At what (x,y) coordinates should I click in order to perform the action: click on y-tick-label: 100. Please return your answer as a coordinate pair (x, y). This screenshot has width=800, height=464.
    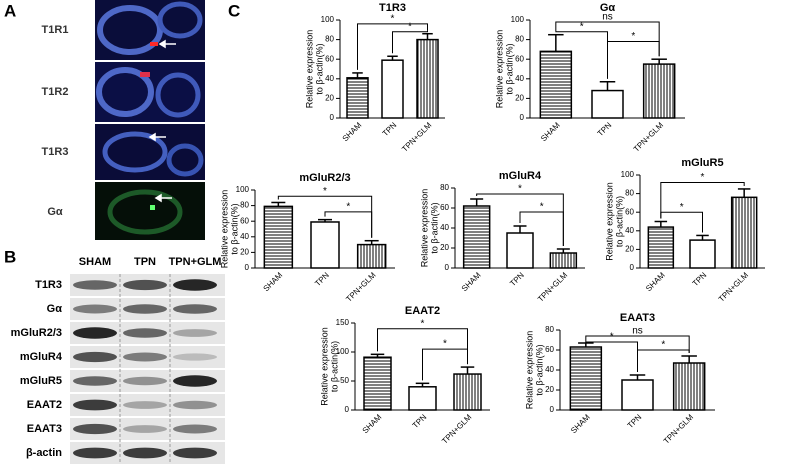
    Looking at the image, I should click on (243, 189).